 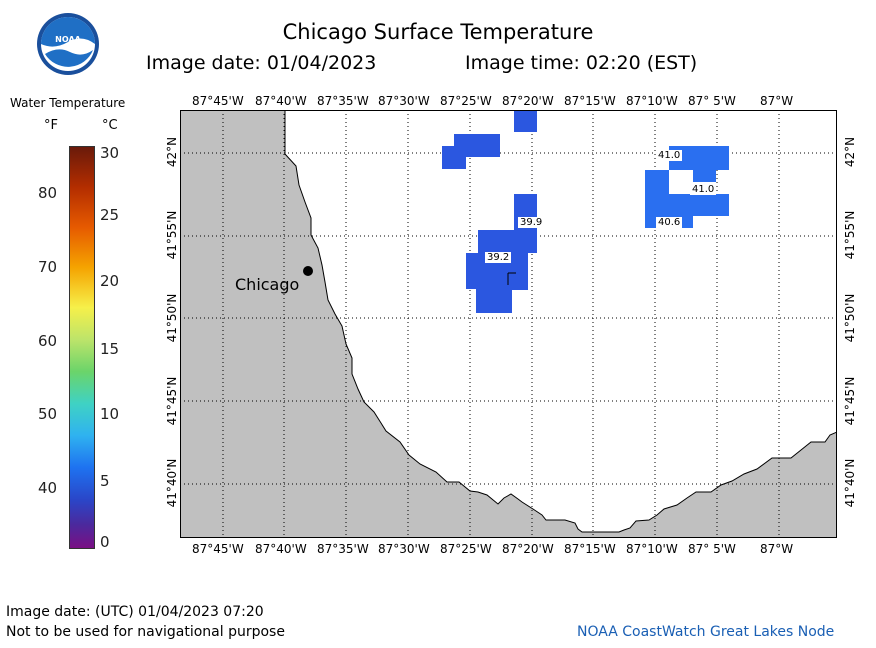 What do you see at coordinates (511, 278) in the screenshot?
I see `cell-marker` at bounding box center [511, 278].